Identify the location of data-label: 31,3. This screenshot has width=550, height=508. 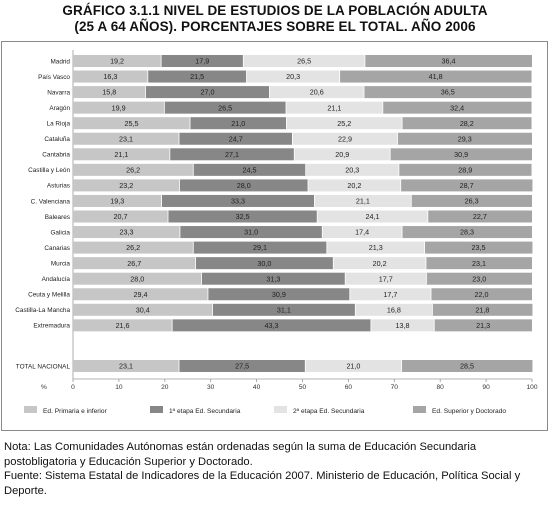
(273, 278).